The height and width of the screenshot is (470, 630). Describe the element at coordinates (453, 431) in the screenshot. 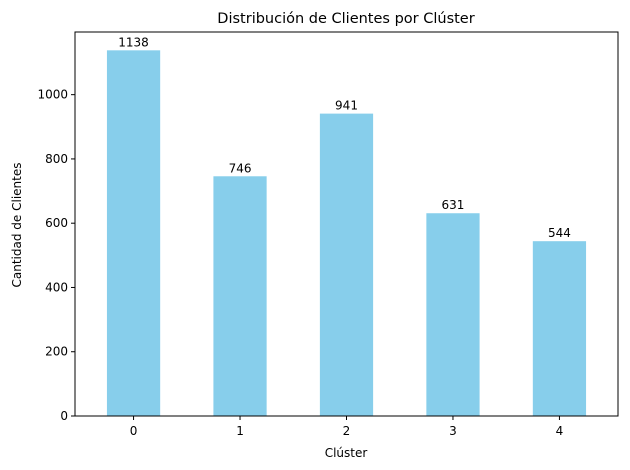

I see `x-tick-label: 3` at that location.